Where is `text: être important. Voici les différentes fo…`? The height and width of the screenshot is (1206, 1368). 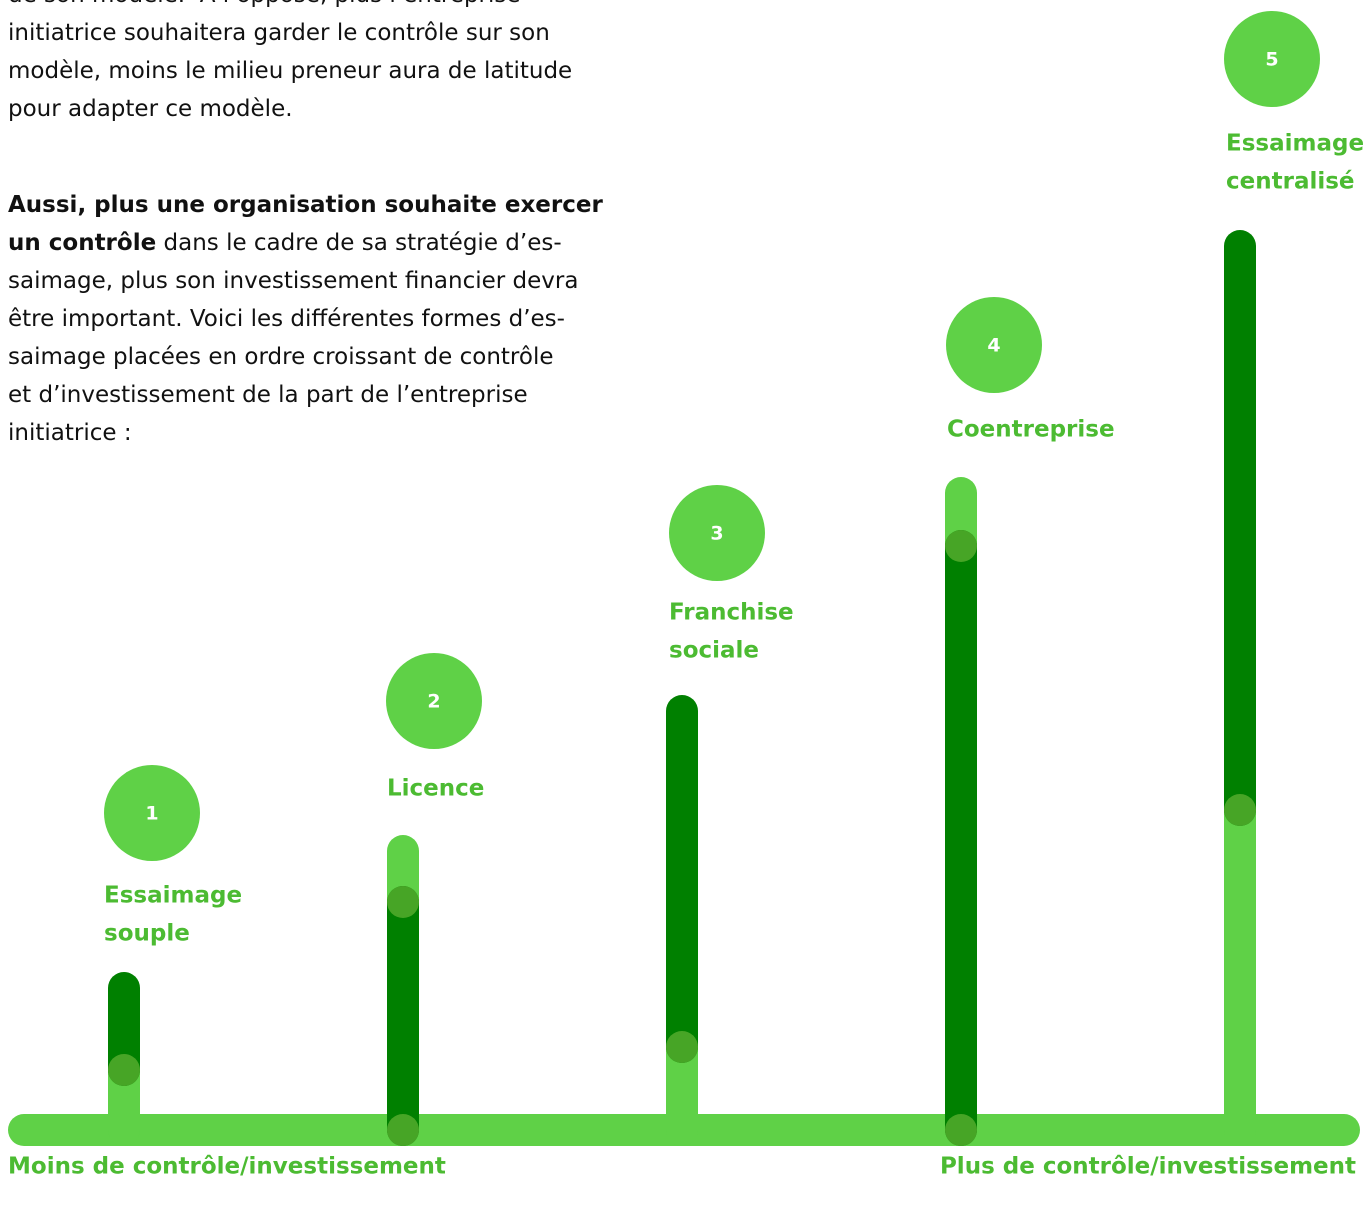
text: être important. Voici les différentes fo… is located at coordinates (286, 319).